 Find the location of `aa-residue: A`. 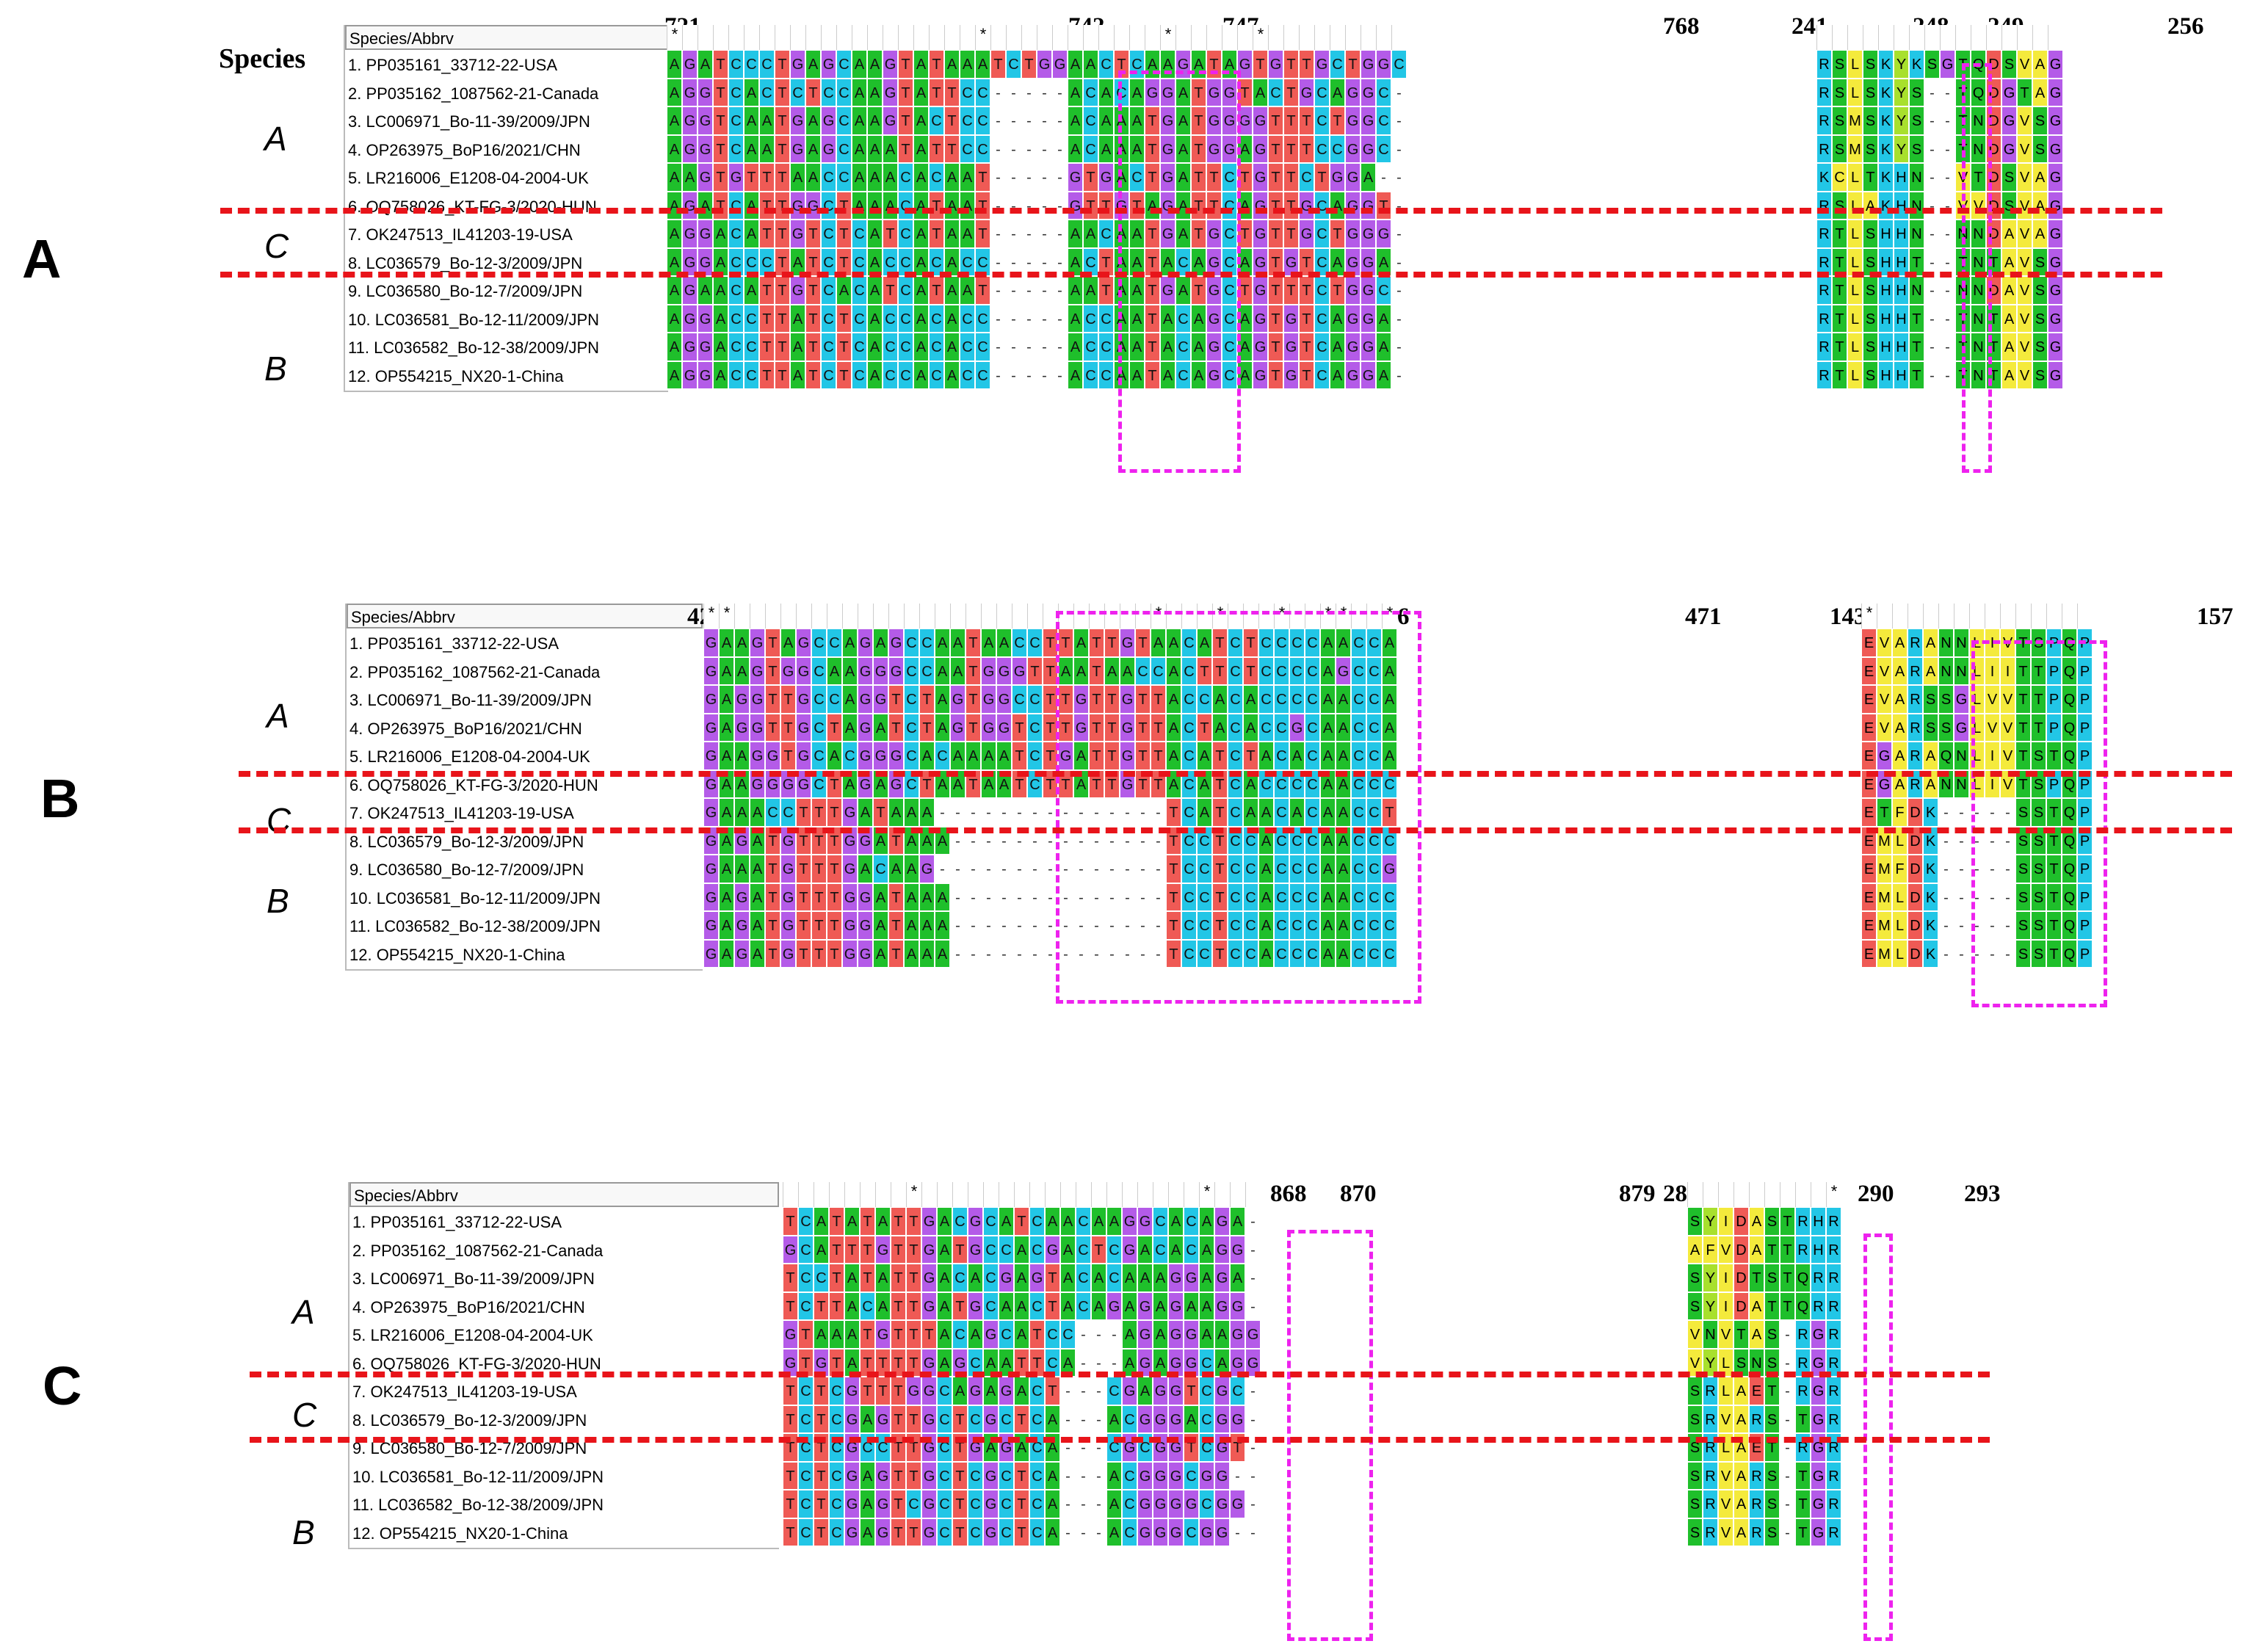

aa-residue: A is located at coordinates (1756, 1334).